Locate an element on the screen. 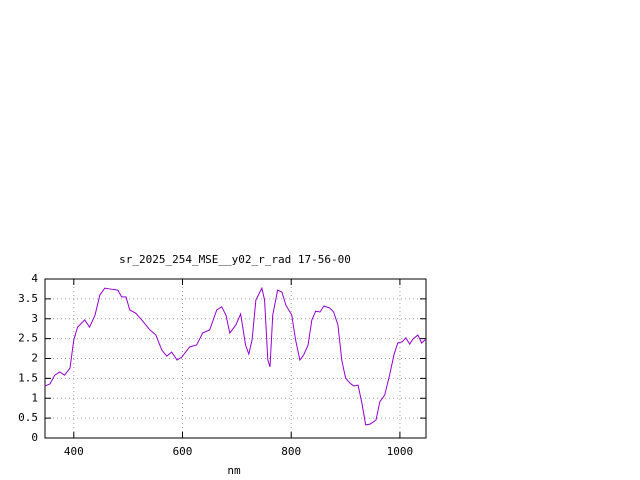 The width and height of the screenshot is (640, 480). x-tick-label: 600 is located at coordinates (183, 451).